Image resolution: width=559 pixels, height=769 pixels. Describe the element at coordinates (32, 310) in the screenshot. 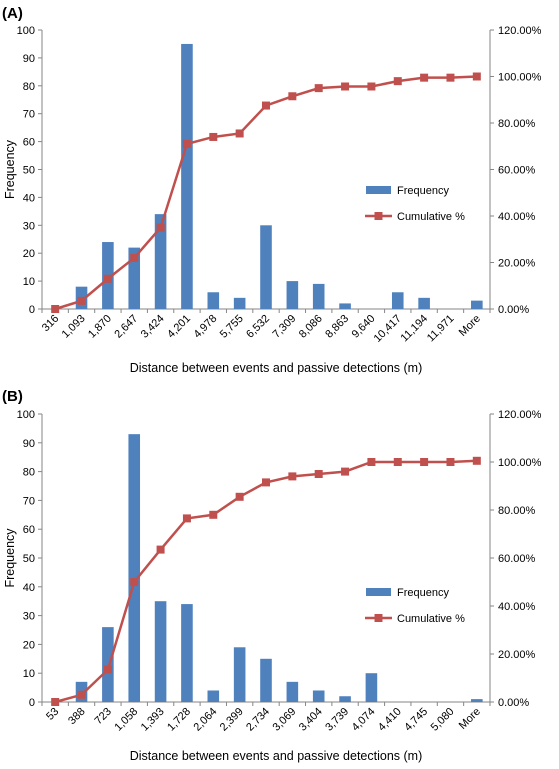

I see `y-tick-label: 0` at that location.